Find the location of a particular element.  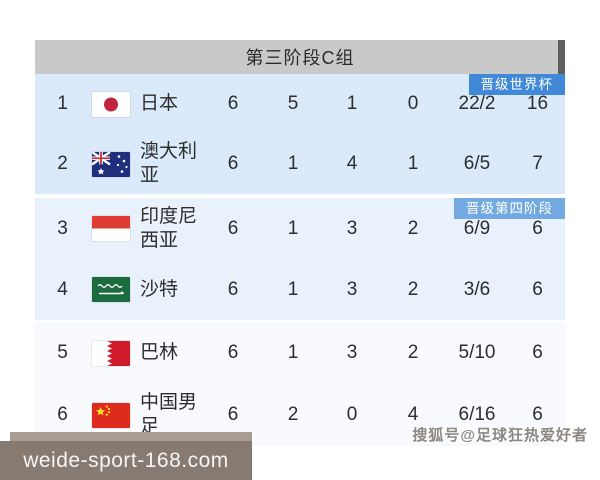

site-watermark-box: weide-sport-168.com is located at coordinates (126, 460).